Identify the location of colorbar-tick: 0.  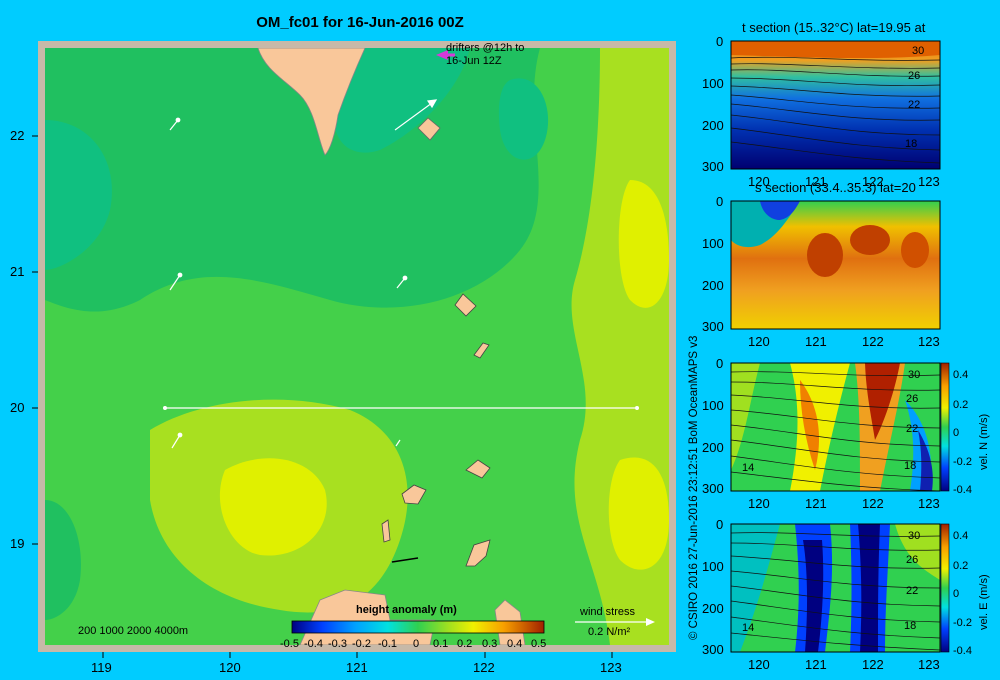
(416, 644).